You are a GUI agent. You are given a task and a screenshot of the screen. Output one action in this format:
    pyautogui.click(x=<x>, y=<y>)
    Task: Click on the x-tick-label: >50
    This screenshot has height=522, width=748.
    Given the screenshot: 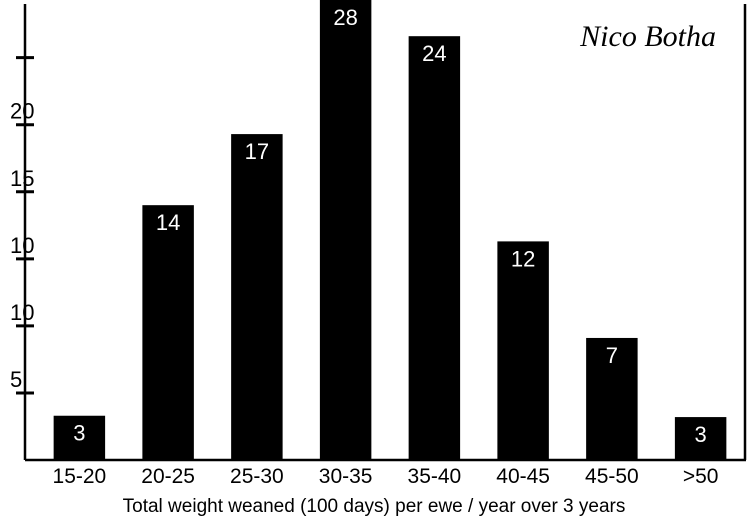 What is the action you would take?
    pyautogui.click(x=701, y=476)
    